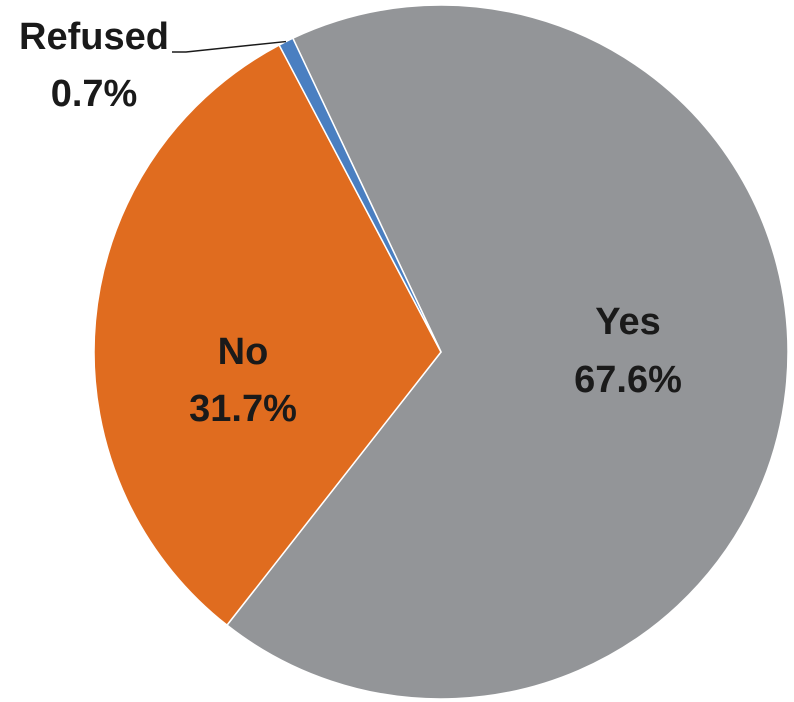 This screenshot has width=794, height=702. Describe the element at coordinates (243, 352) in the screenshot. I see `slice-label-no-name: No` at that location.